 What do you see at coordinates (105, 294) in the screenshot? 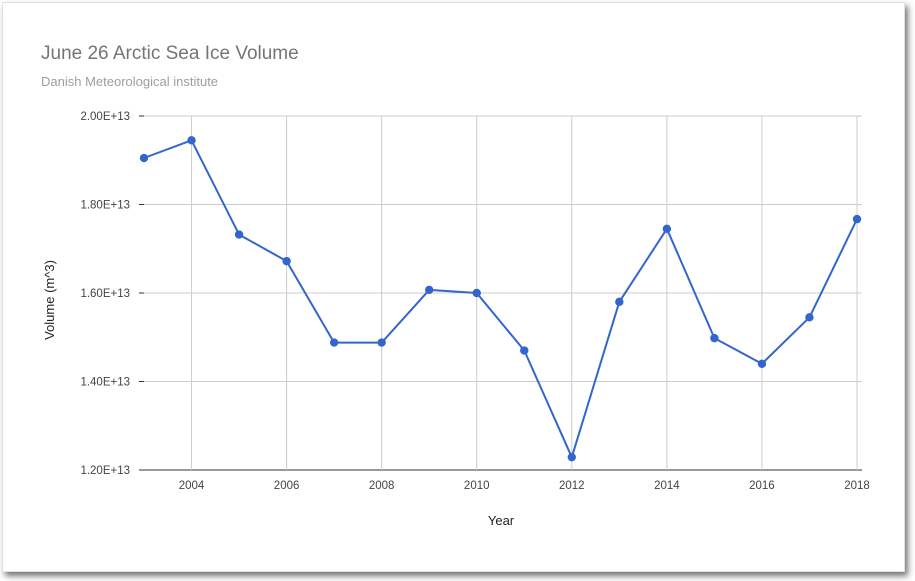
I see `y-tick-label: 1.60E+13` at bounding box center [105, 294].